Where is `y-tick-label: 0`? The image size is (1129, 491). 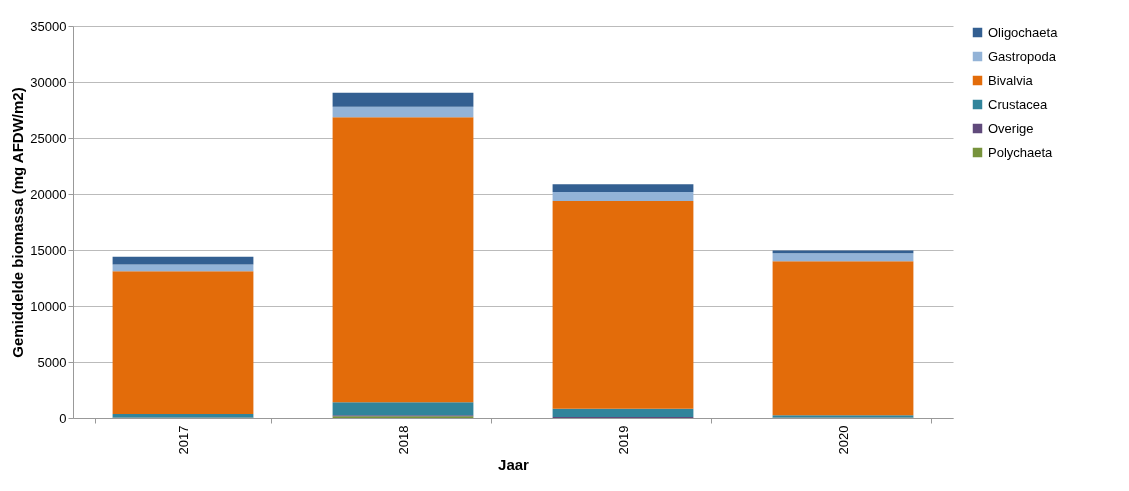 y-tick-label: 0 is located at coordinates (63, 418).